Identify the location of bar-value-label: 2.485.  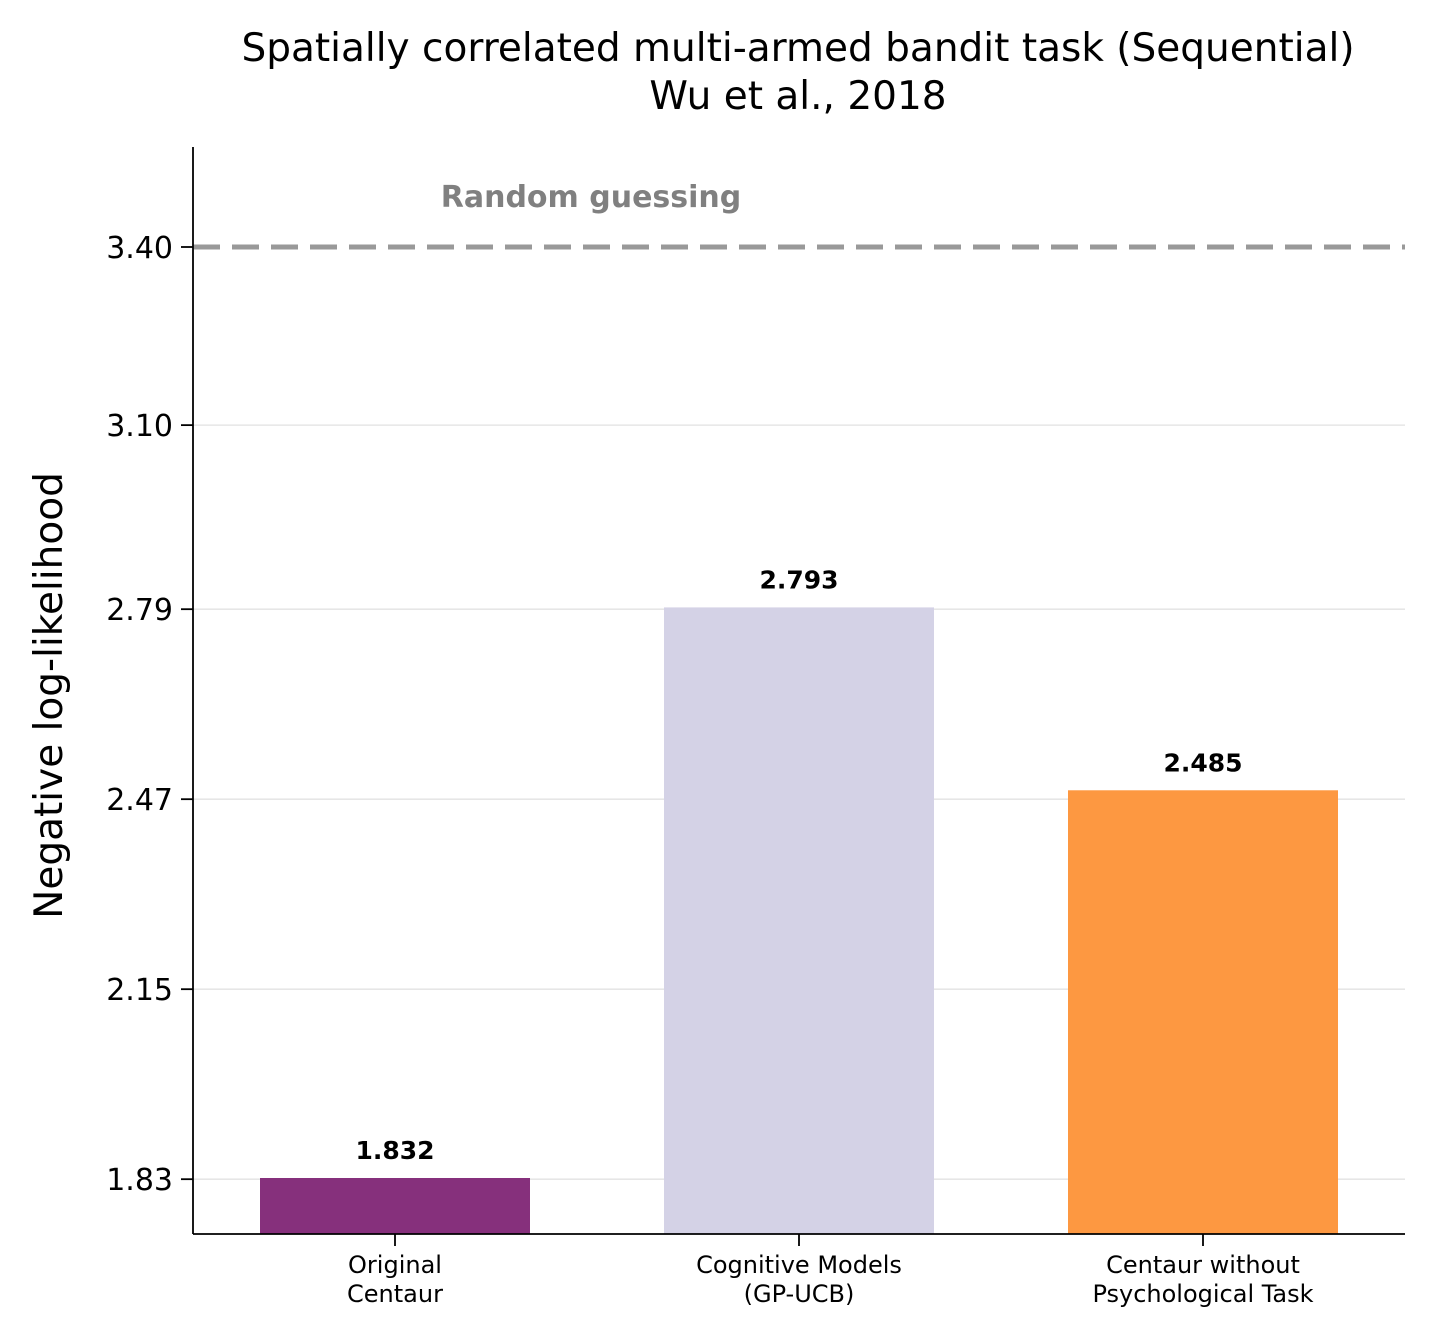
(1202, 762).